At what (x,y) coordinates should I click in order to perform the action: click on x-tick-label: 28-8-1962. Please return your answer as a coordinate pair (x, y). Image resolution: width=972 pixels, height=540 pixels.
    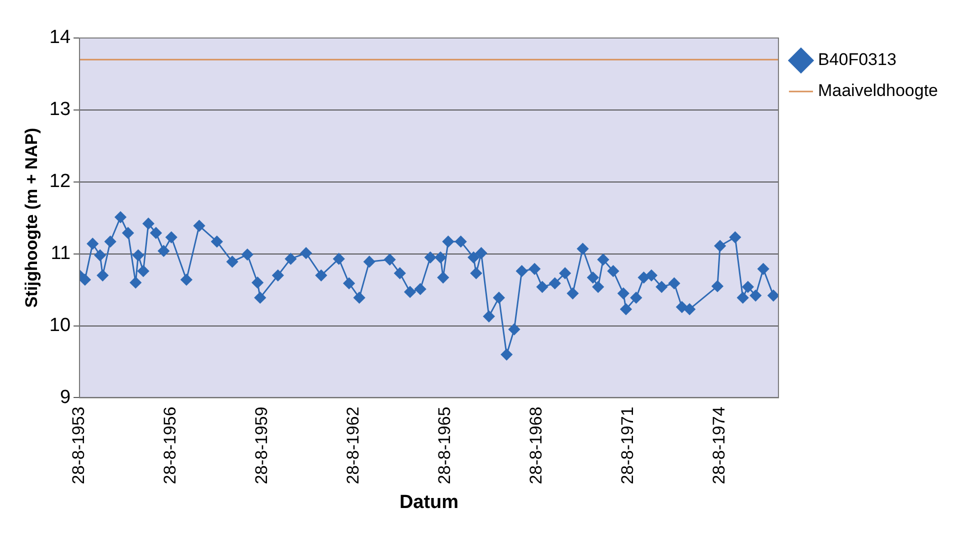
    Looking at the image, I should click on (353, 445).